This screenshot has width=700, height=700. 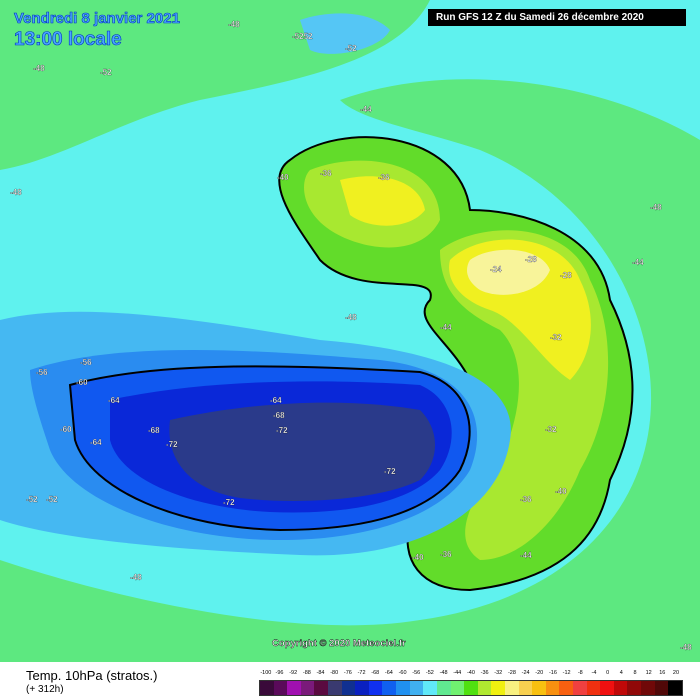 What do you see at coordinates (556, 337) in the screenshot?
I see `svg-text: -32` at bounding box center [556, 337].